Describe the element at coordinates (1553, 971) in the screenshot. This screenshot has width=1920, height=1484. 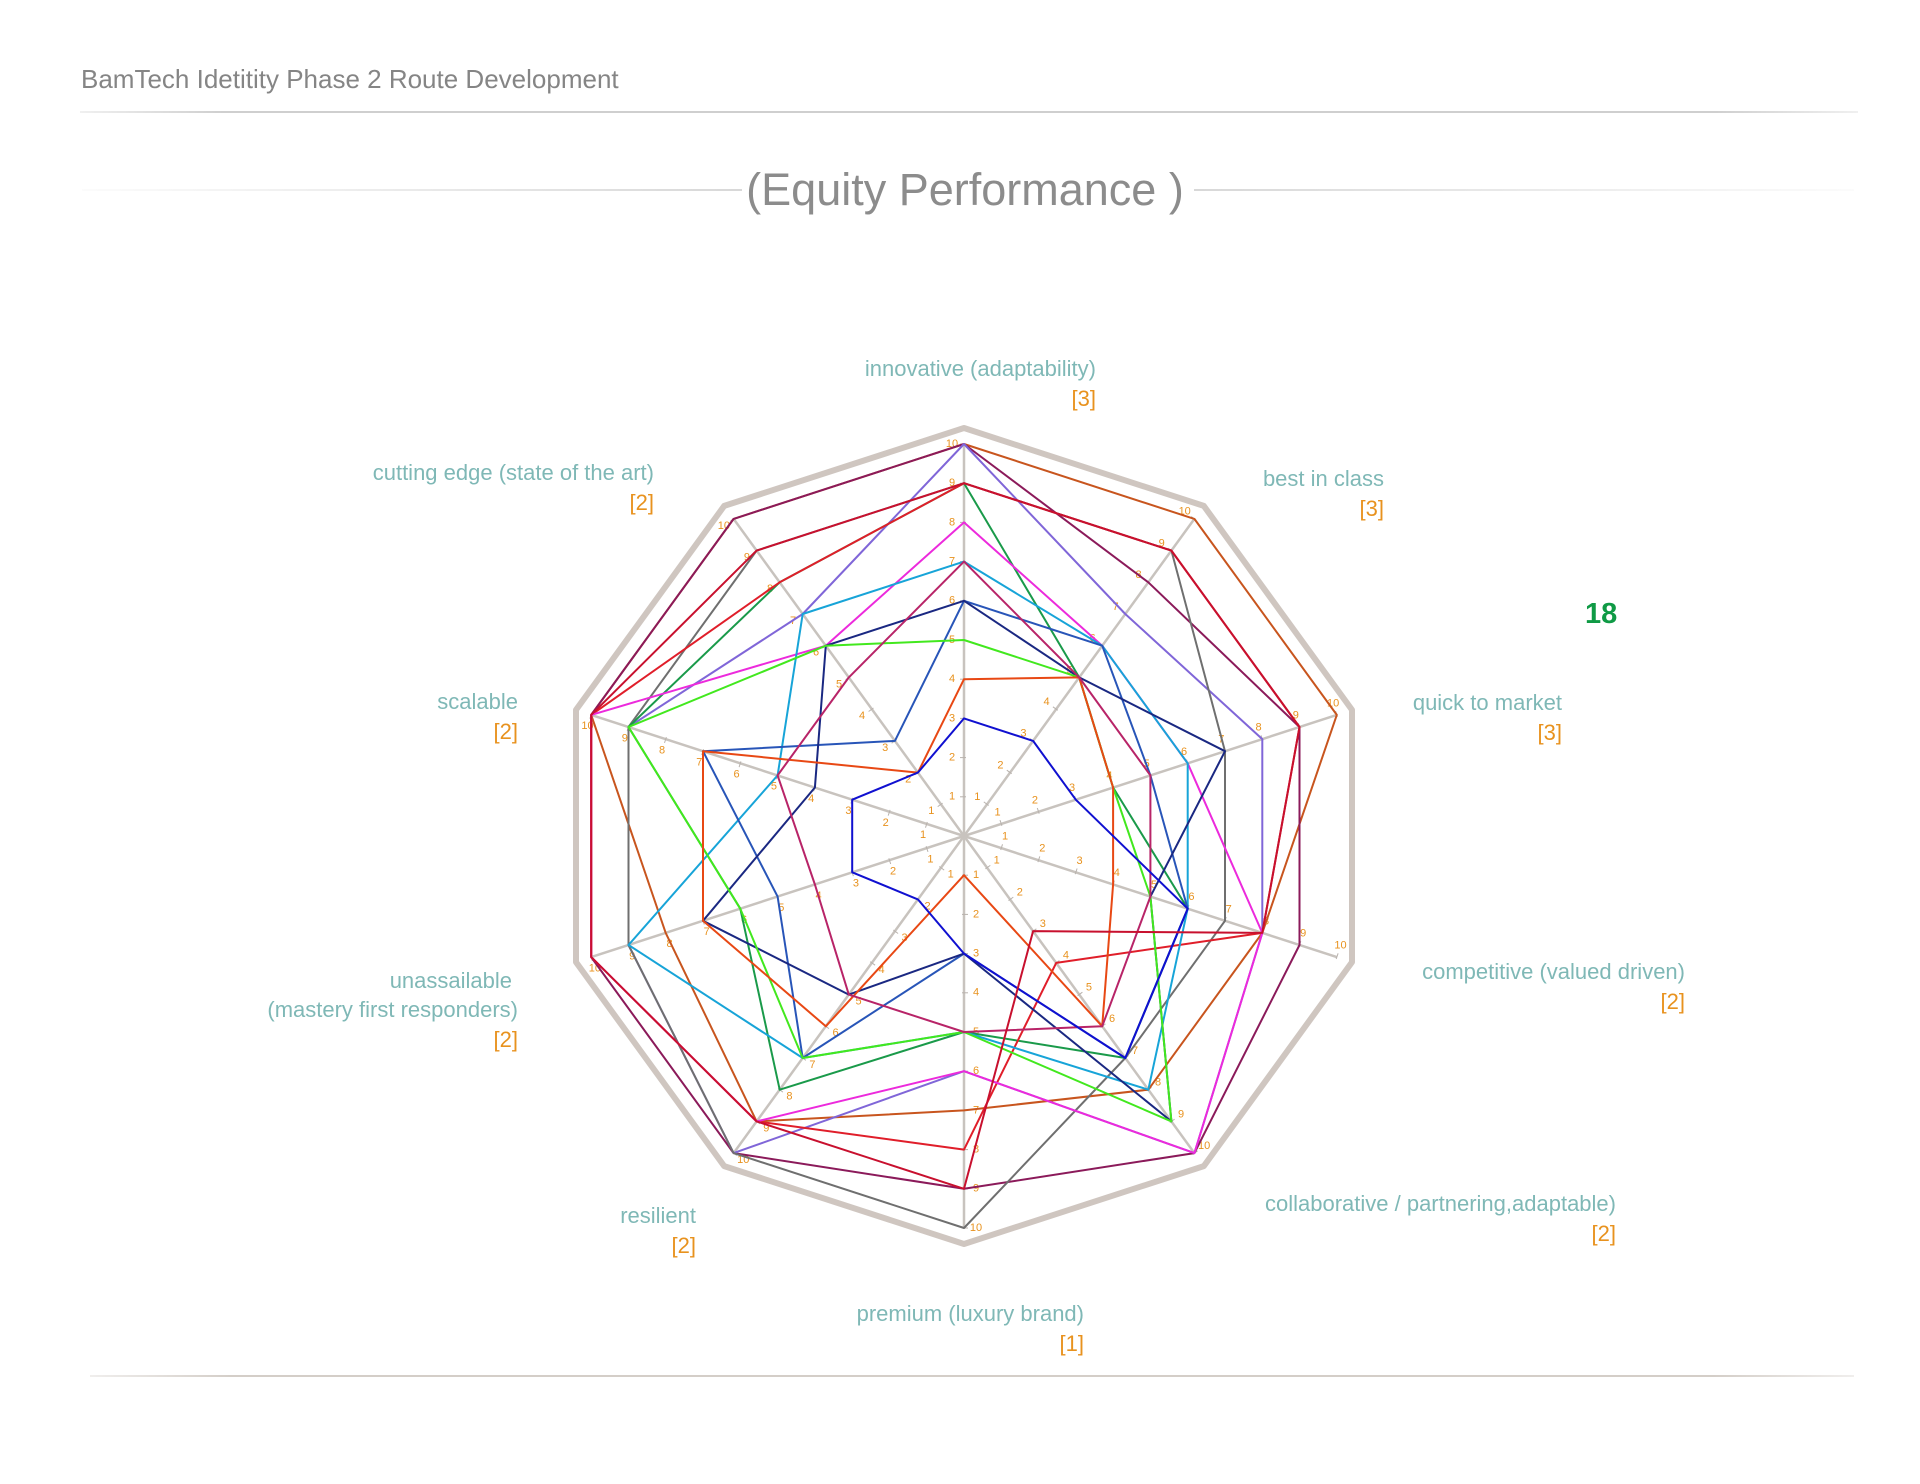
I see `axis-label-4: competitive (valued driven)` at that location.